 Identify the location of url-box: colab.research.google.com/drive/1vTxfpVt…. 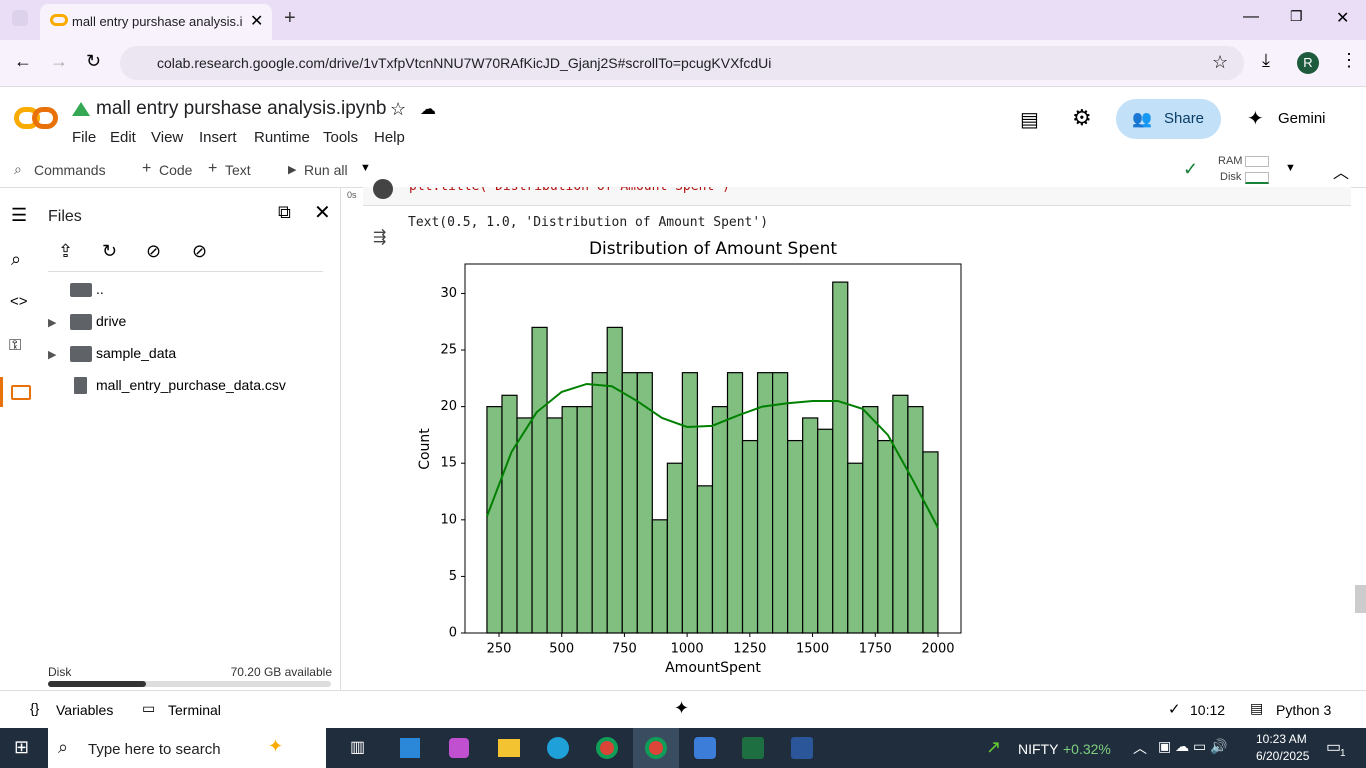
(682, 63).